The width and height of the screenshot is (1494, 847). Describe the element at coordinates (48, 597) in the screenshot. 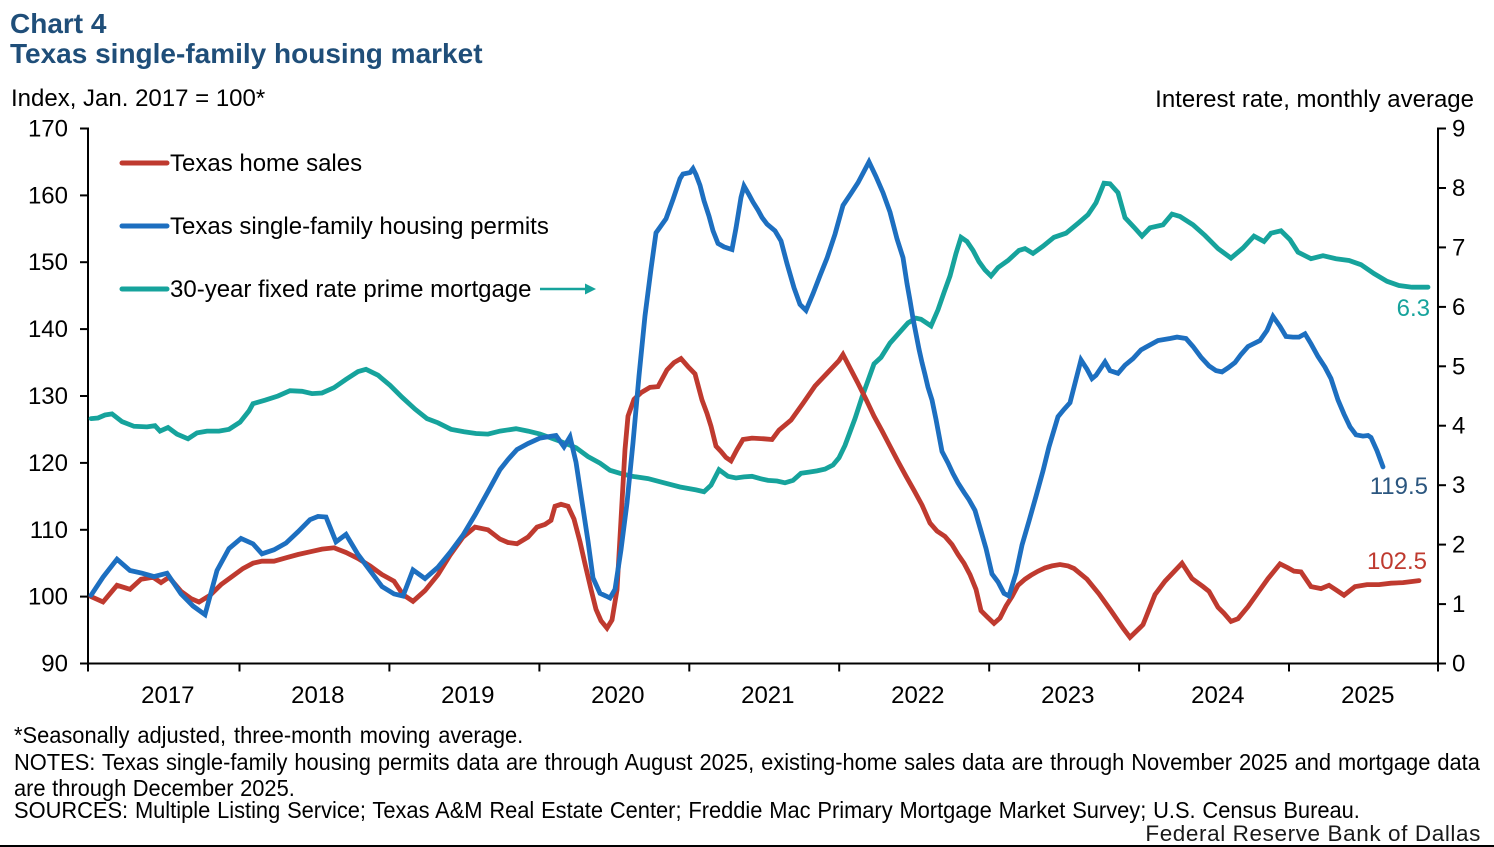

I see `svg-text: 100` at that location.